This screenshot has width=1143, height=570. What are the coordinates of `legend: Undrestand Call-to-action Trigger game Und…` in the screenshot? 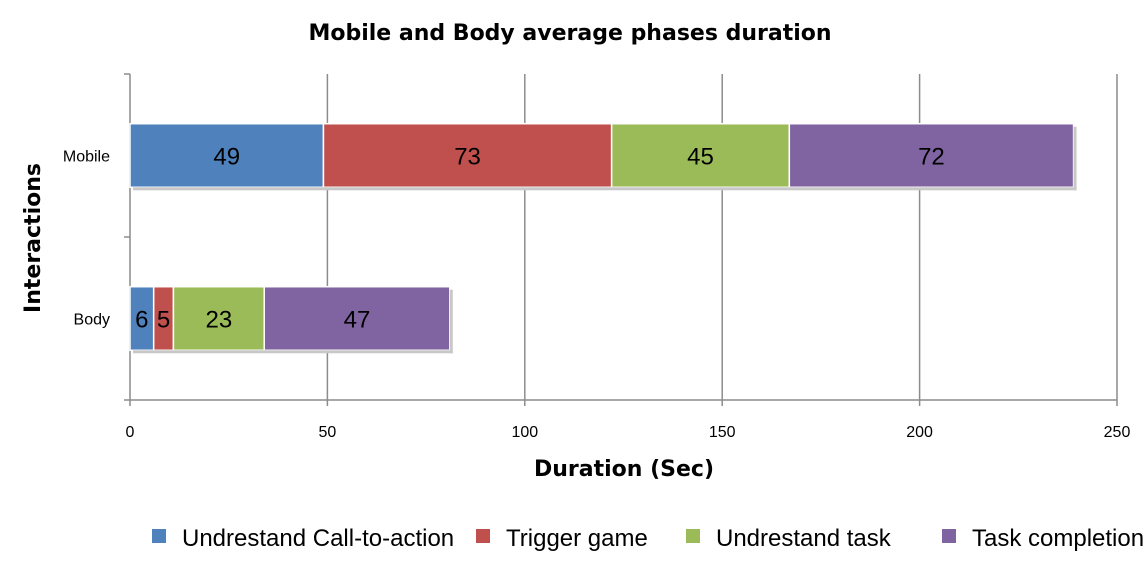 It's located at (647, 538).